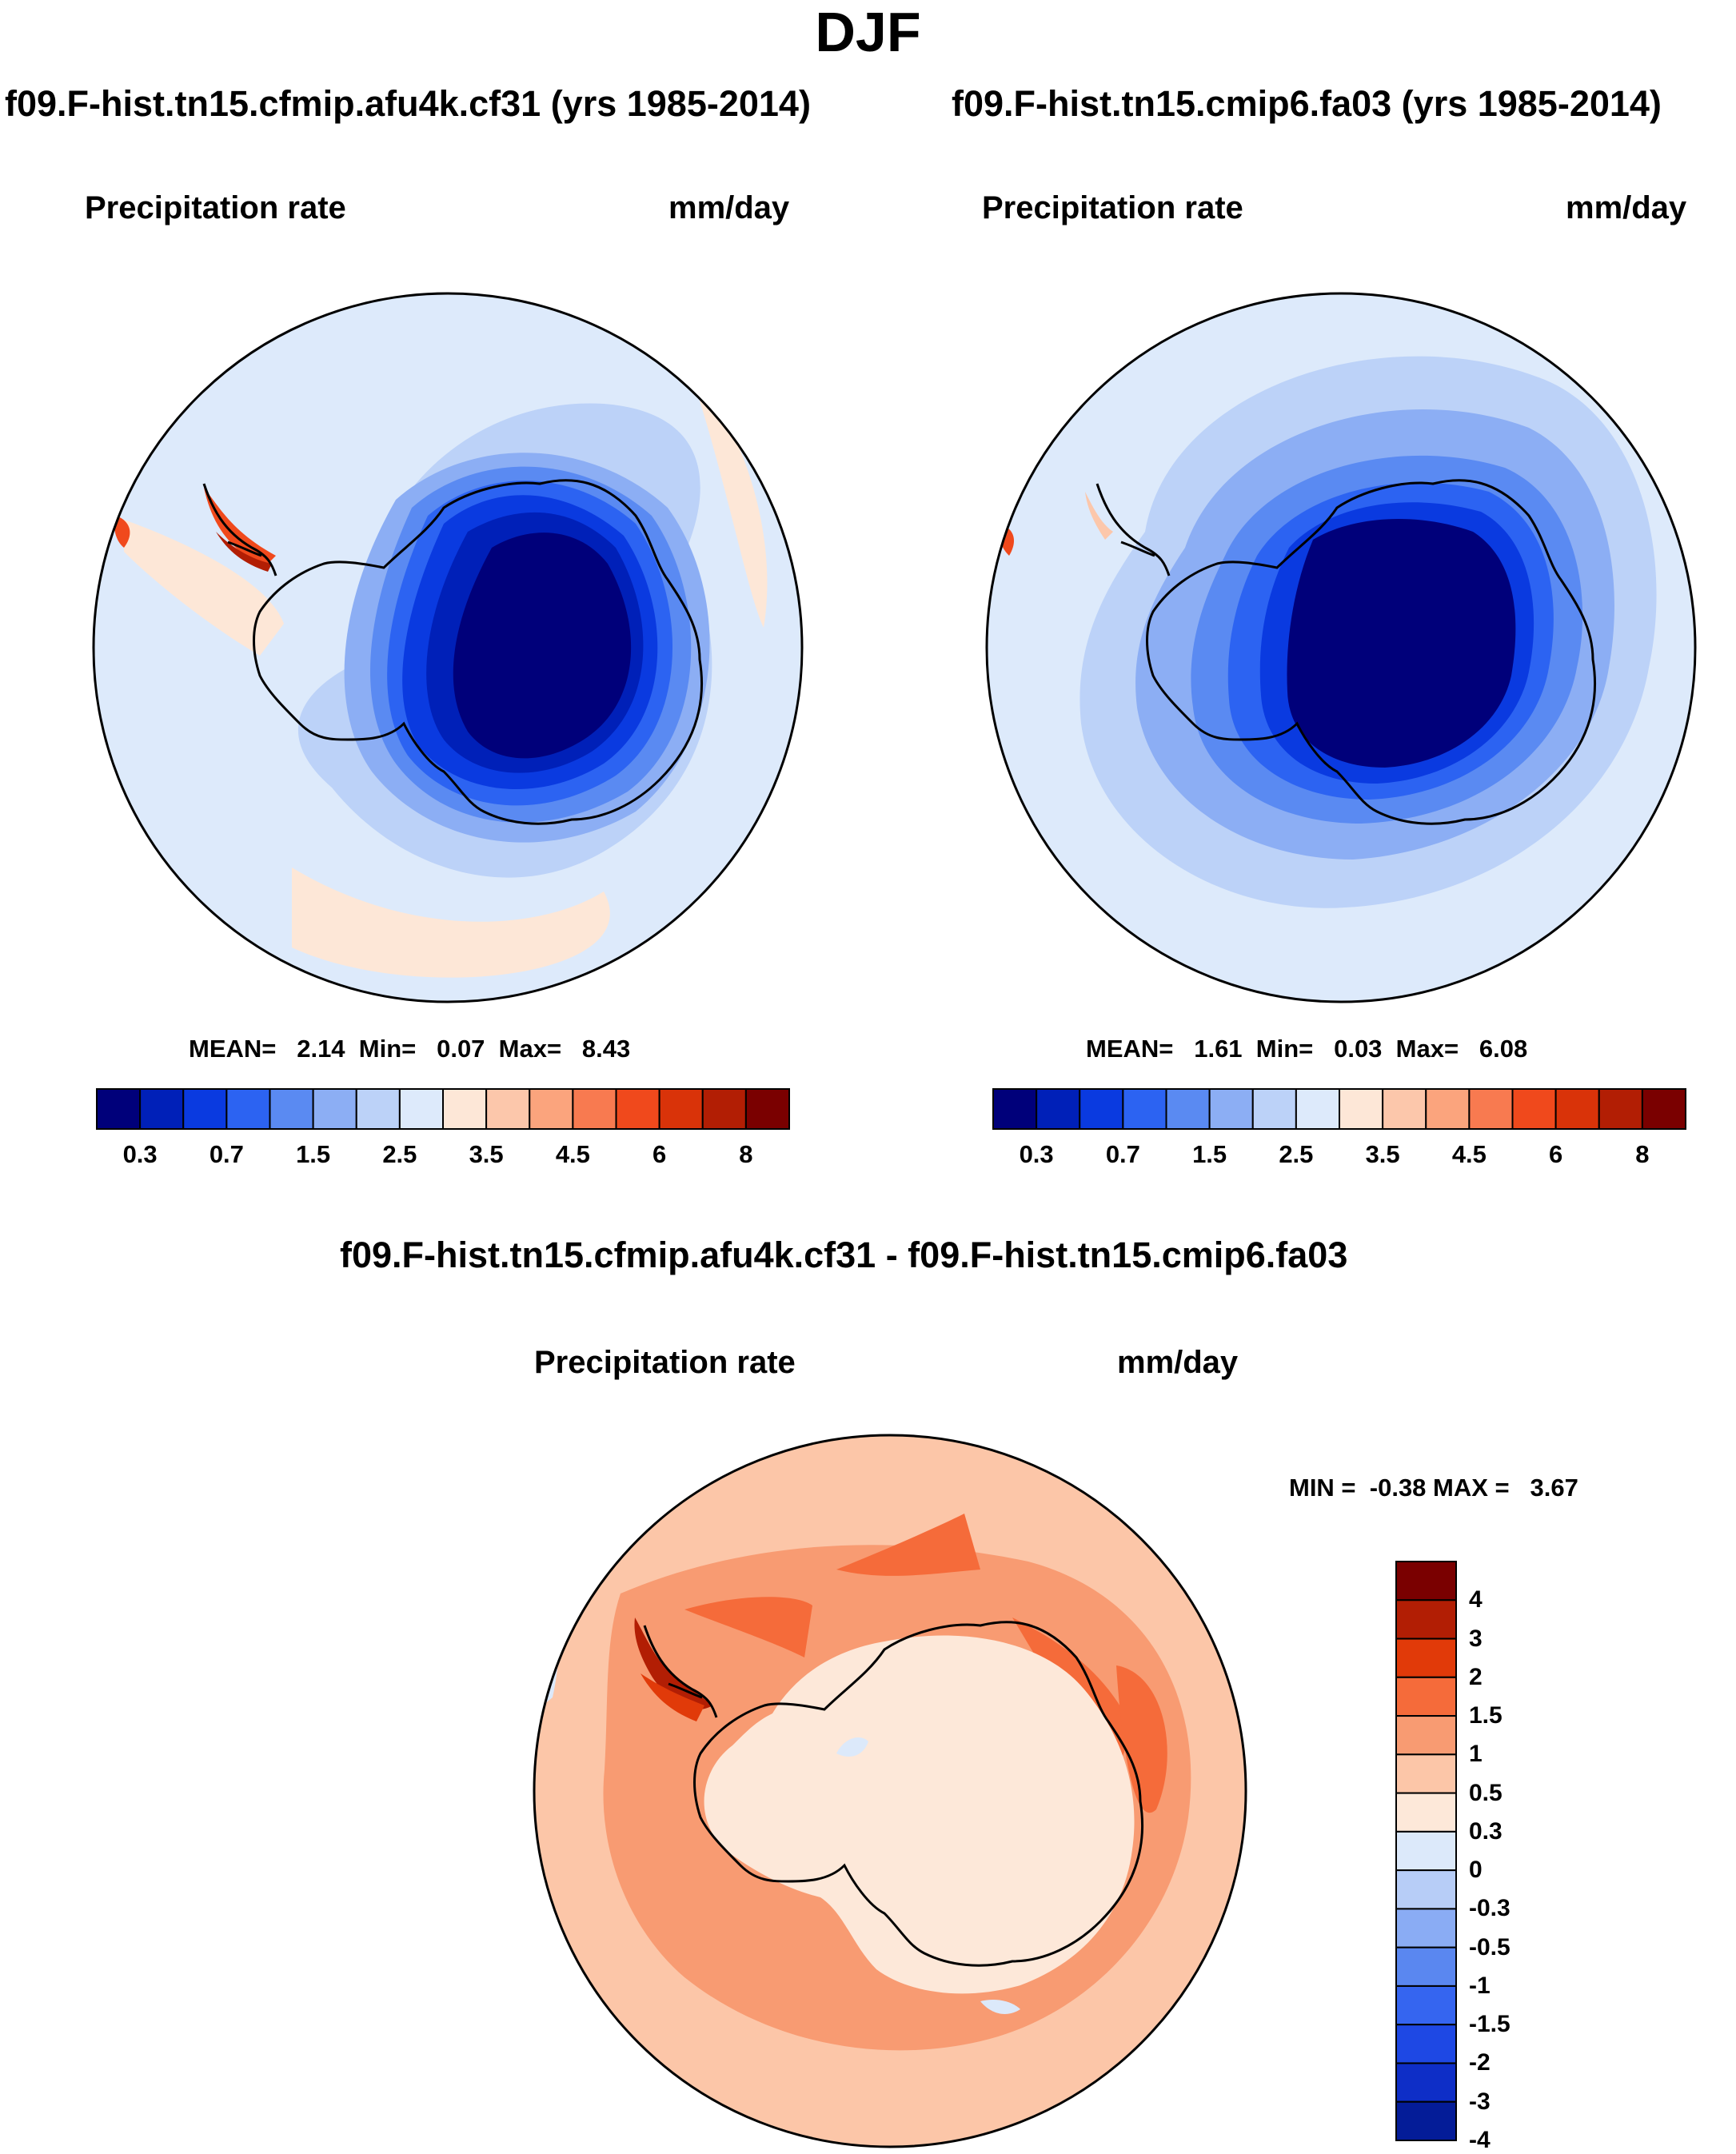 Image resolution: width=1736 pixels, height=2154 pixels. Describe the element at coordinates (1178, 1362) in the screenshot. I see `diff-units-label: mm/day` at that location.